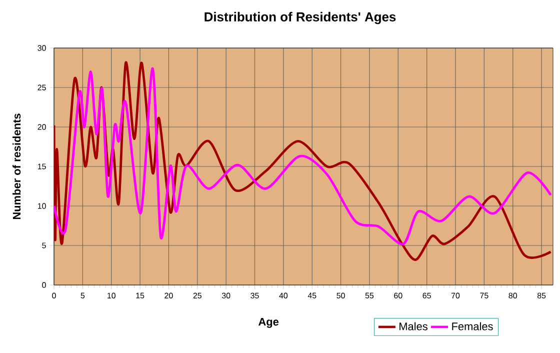 The image size is (560, 353). What do you see at coordinates (268, 323) in the screenshot?
I see `x-axis-title: Age` at bounding box center [268, 323].